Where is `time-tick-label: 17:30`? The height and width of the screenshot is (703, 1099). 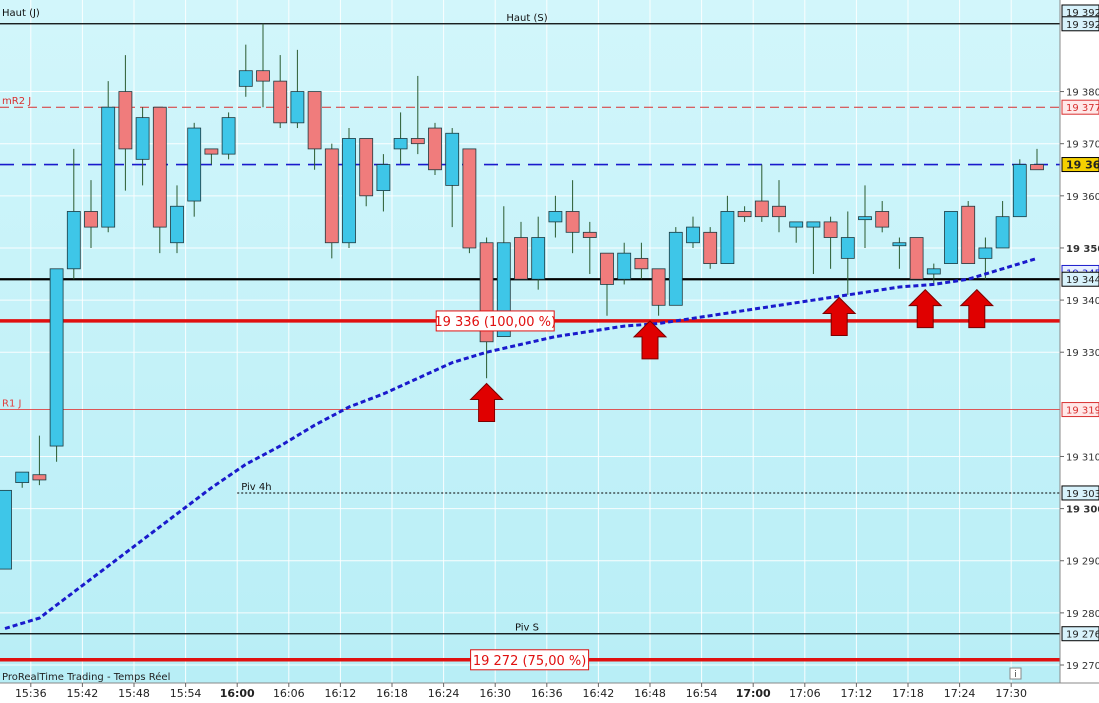
time-tick-label: 17:30 is located at coordinates (1011, 693).